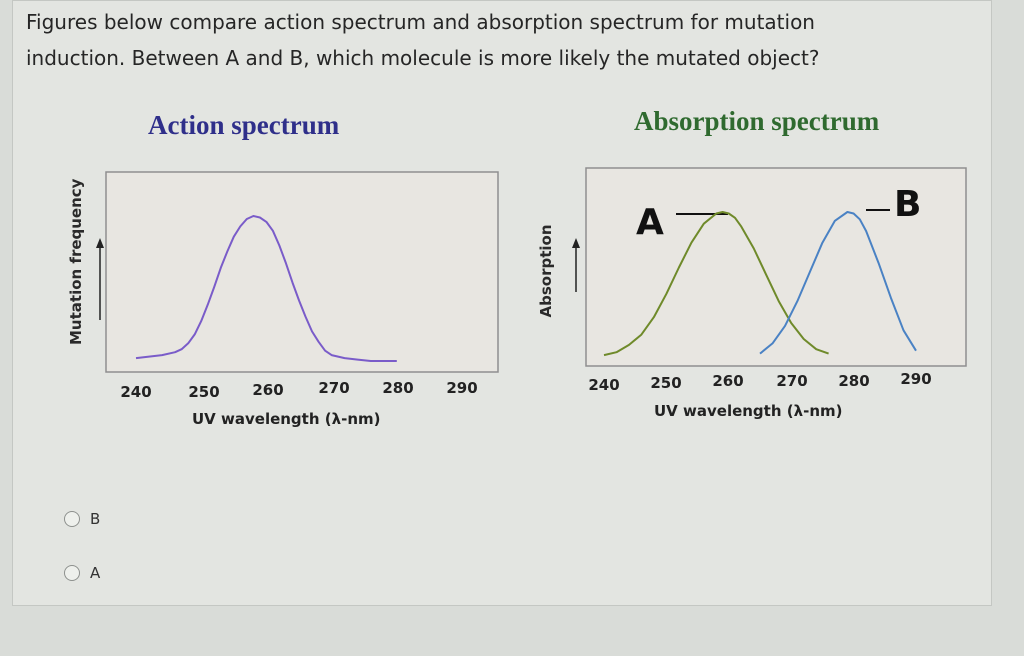 This screenshot has height=656, width=1024. Describe the element at coordinates (728, 381) in the screenshot. I see `absorption-x-tick: 260` at that location.